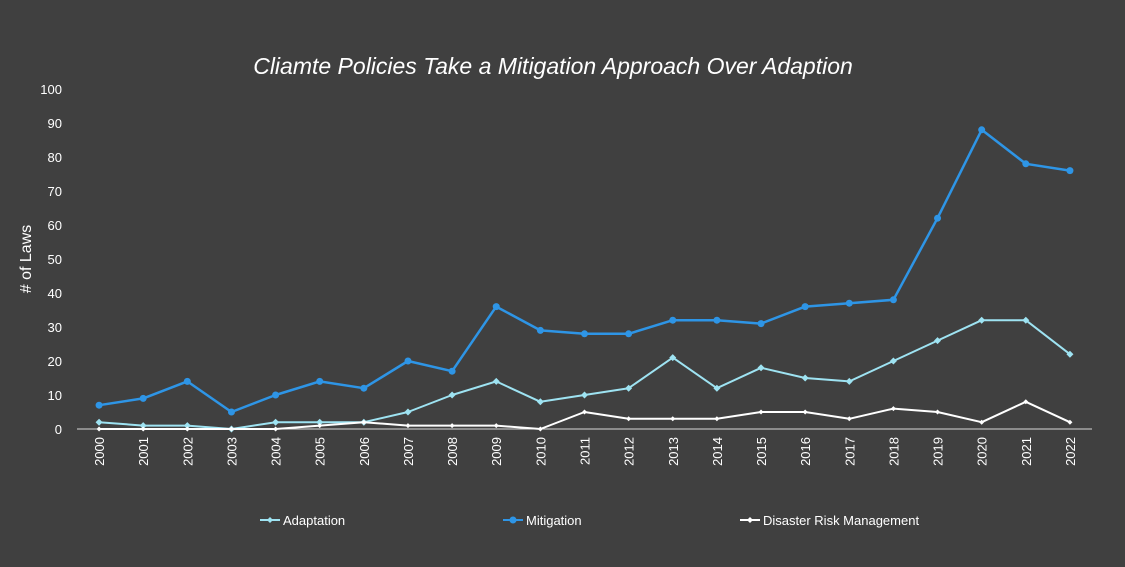 The height and width of the screenshot is (567, 1125). I want to click on y-tick-label: 40, so click(55, 293).